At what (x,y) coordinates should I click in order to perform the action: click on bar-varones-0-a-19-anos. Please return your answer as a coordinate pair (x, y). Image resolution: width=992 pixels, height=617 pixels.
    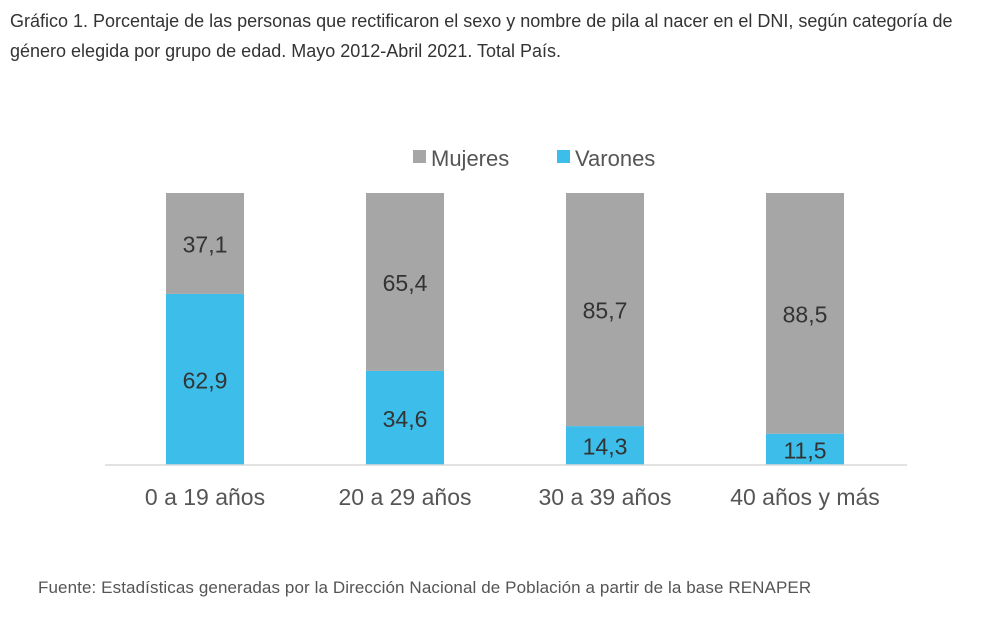
    Looking at the image, I should click on (205, 379).